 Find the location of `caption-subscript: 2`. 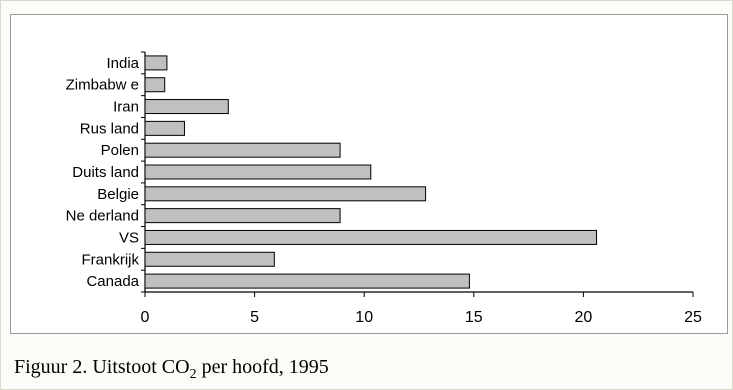

caption-subscript: 2 is located at coordinates (193, 374).